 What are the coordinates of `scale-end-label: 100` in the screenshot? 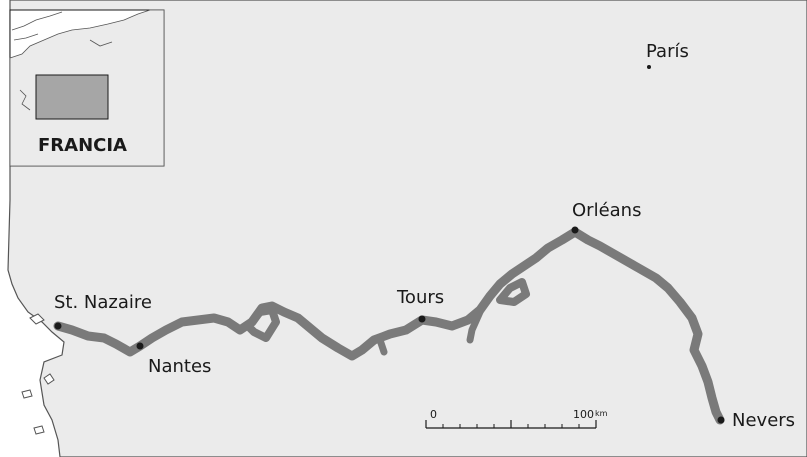 It's located at (583, 414).